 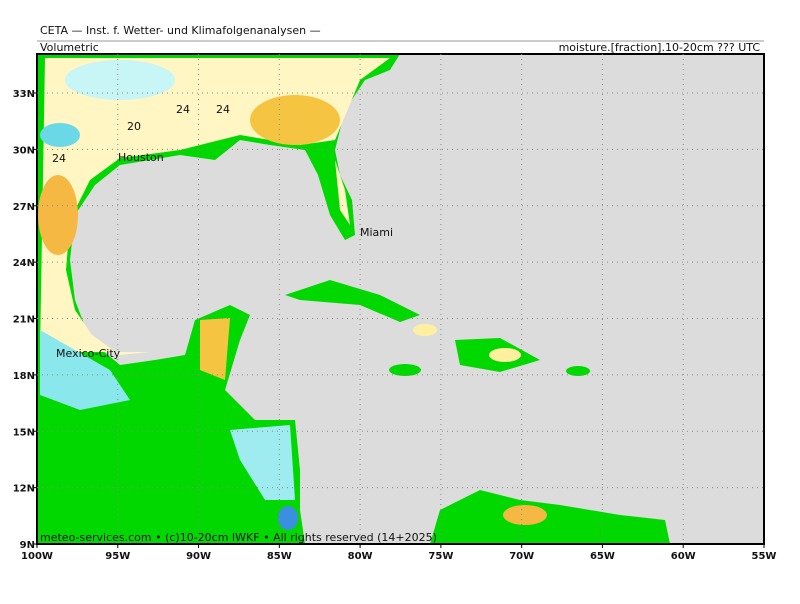 I want to click on lat-tick-label: 12N, so click(x=24, y=489).